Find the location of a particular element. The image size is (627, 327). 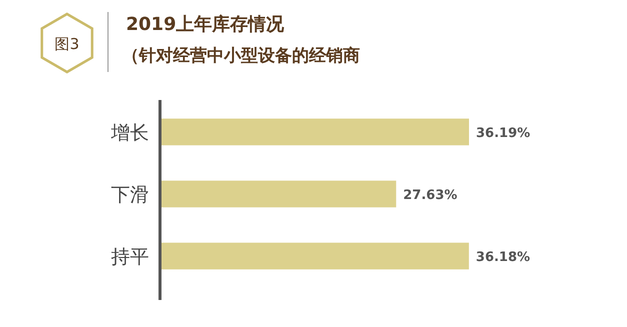

data-label: 27.63% is located at coordinates (430, 195).